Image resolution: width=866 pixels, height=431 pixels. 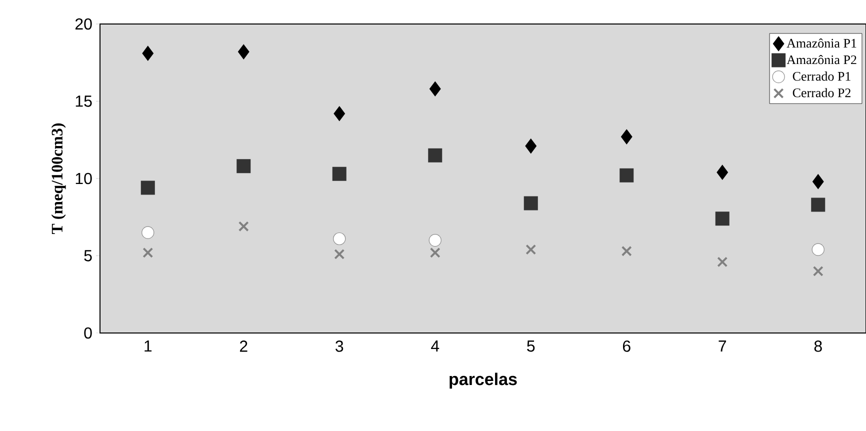 What do you see at coordinates (821, 43) in the screenshot?
I see `legend-label: Amazônia P1` at bounding box center [821, 43].